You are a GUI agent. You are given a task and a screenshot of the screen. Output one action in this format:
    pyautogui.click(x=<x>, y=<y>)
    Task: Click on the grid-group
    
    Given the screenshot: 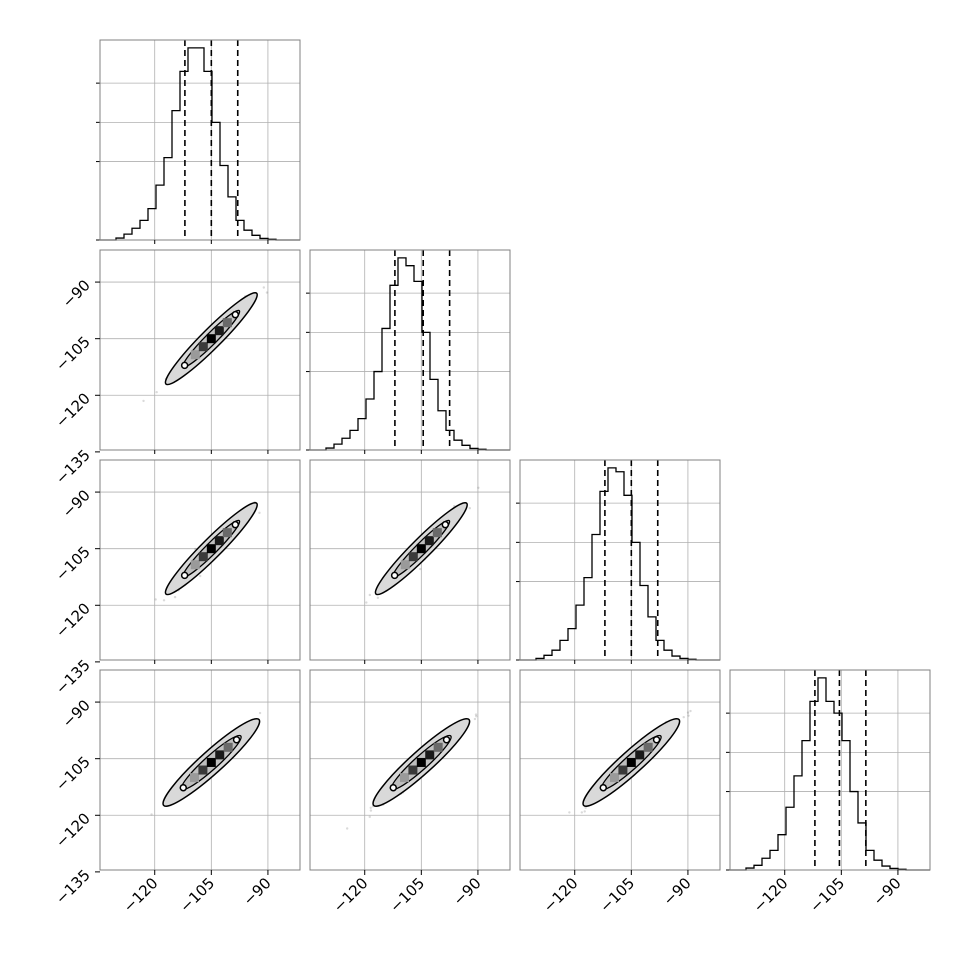 What is the action you would take?
    pyautogui.click(x=200, y=770)
    